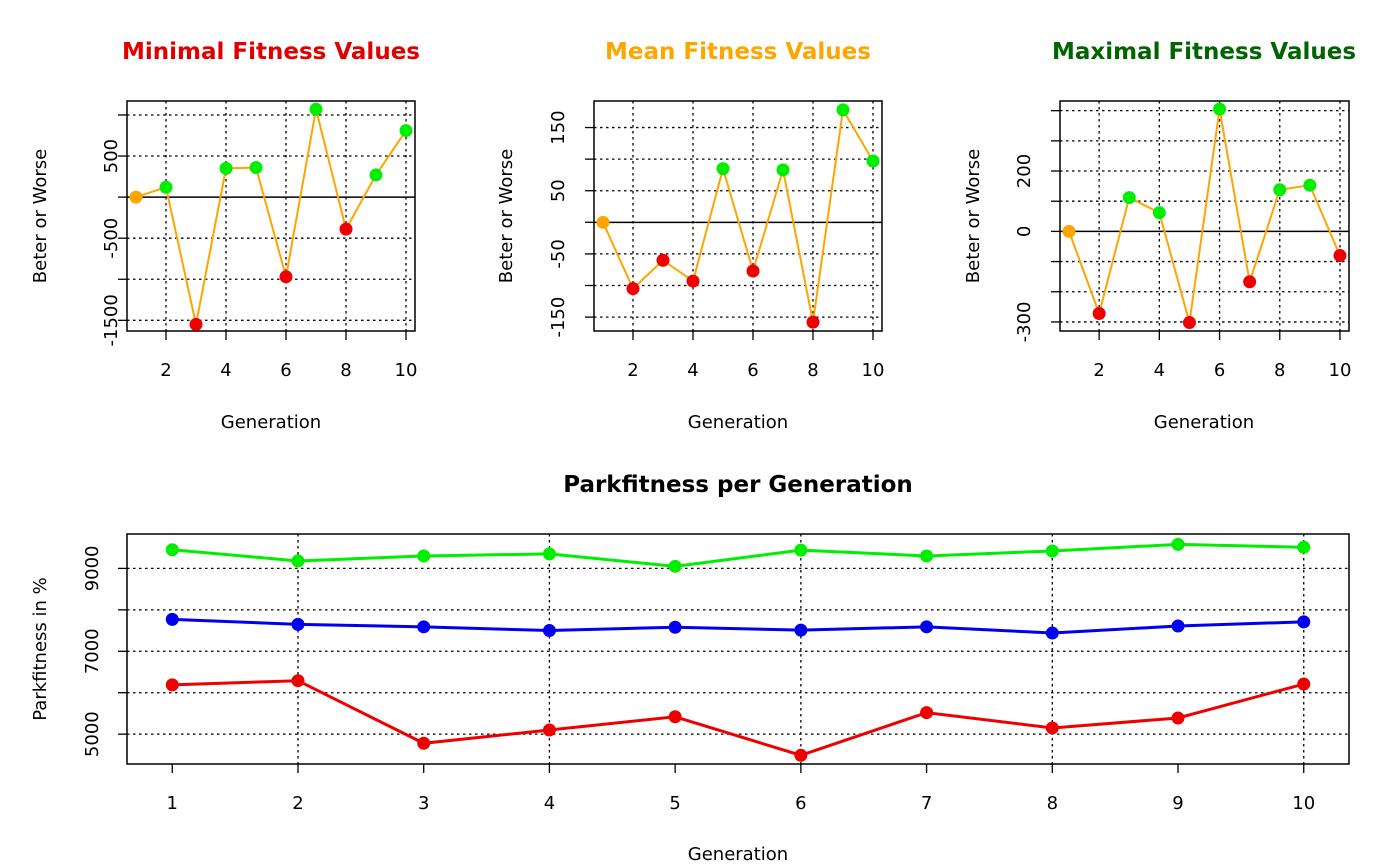 Image resolution: width=1400 pixels, height=866 pixels. I want to click on plot-area: 2 4 6 8 10 -1500 -500 500, so click(259, 240).